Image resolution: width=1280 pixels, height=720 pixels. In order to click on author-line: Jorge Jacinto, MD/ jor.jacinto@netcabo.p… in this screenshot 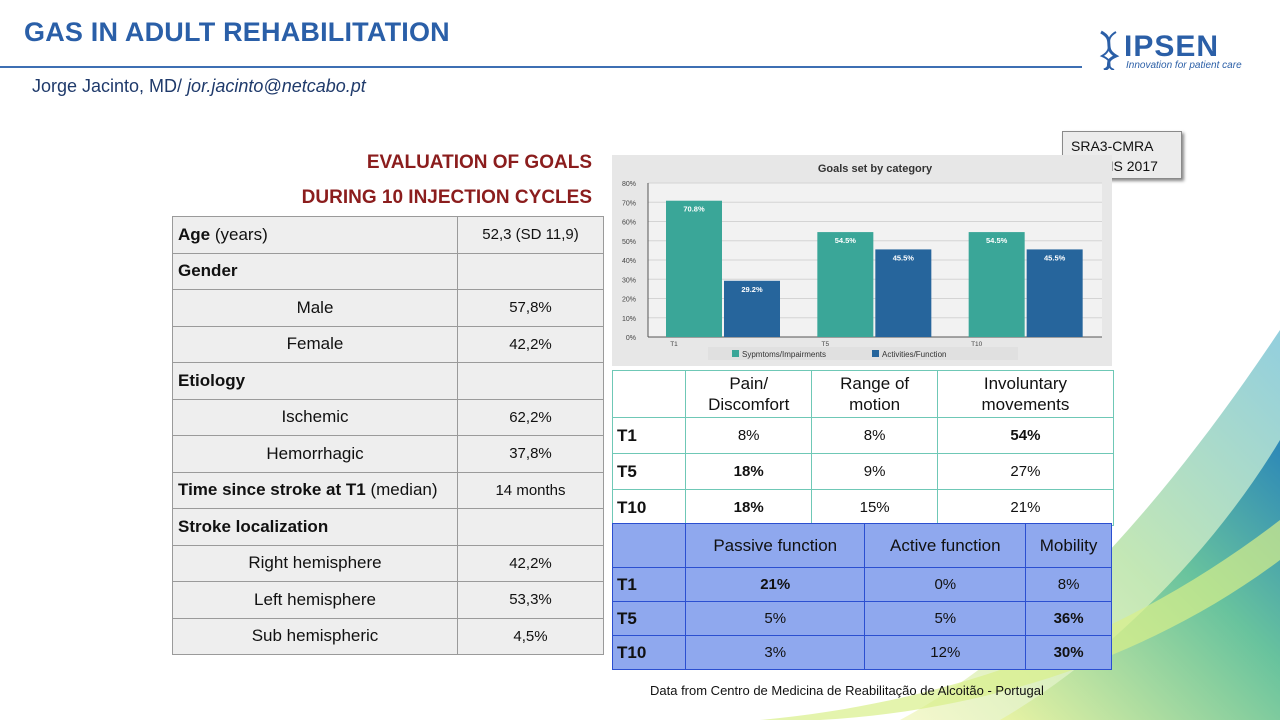, I will do `click(199, 86)`.